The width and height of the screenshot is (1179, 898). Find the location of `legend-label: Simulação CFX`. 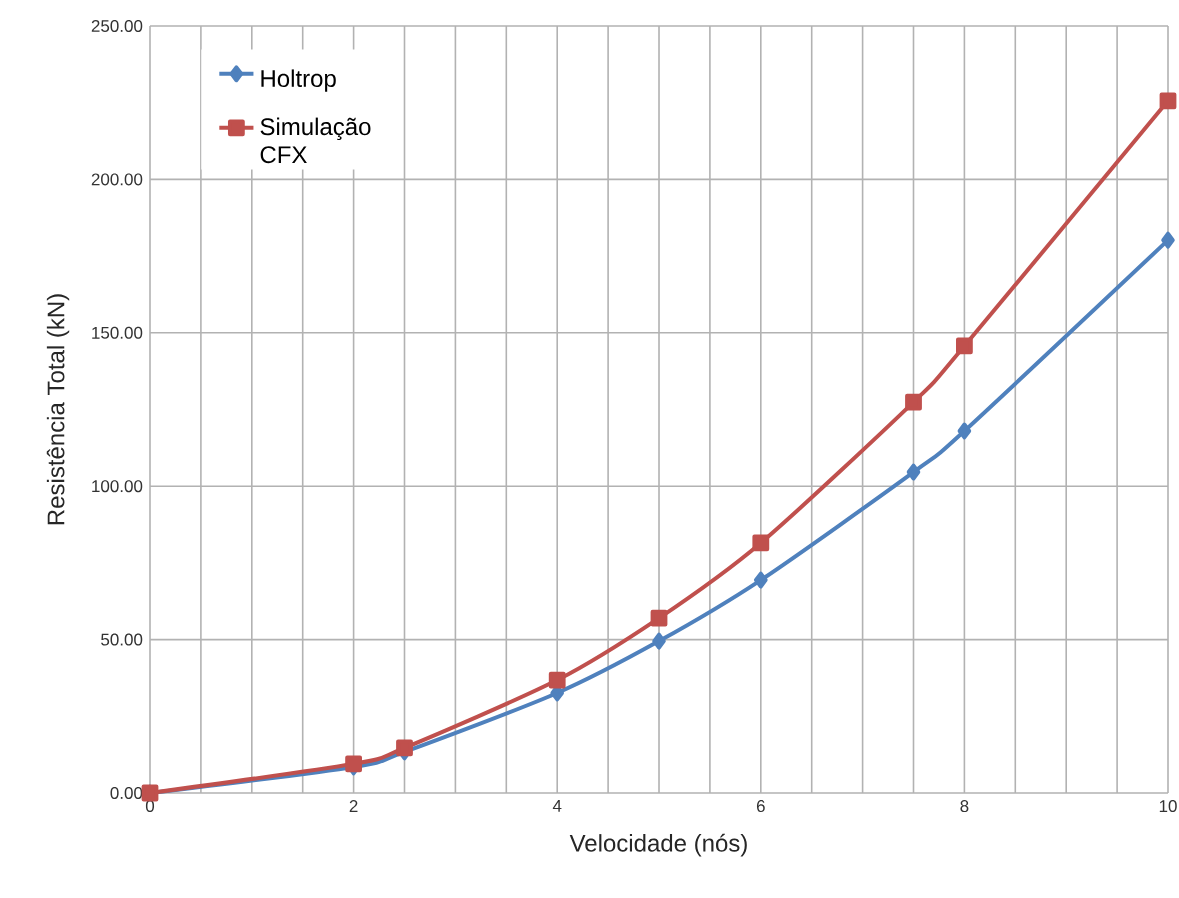

legend-label: Simulação CFX is located at coordinates (315, 140).